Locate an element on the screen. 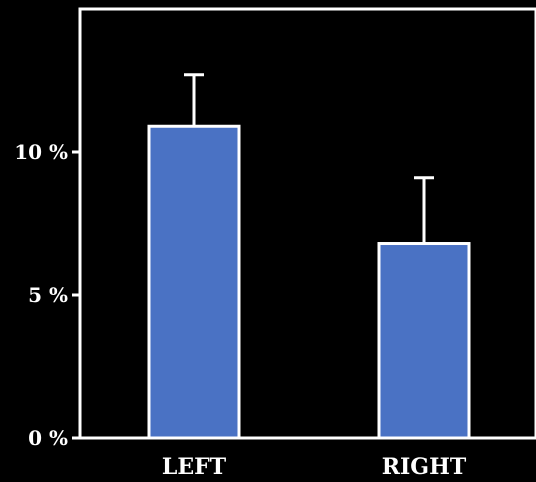  bar-right is located at coordinates (424, 341).